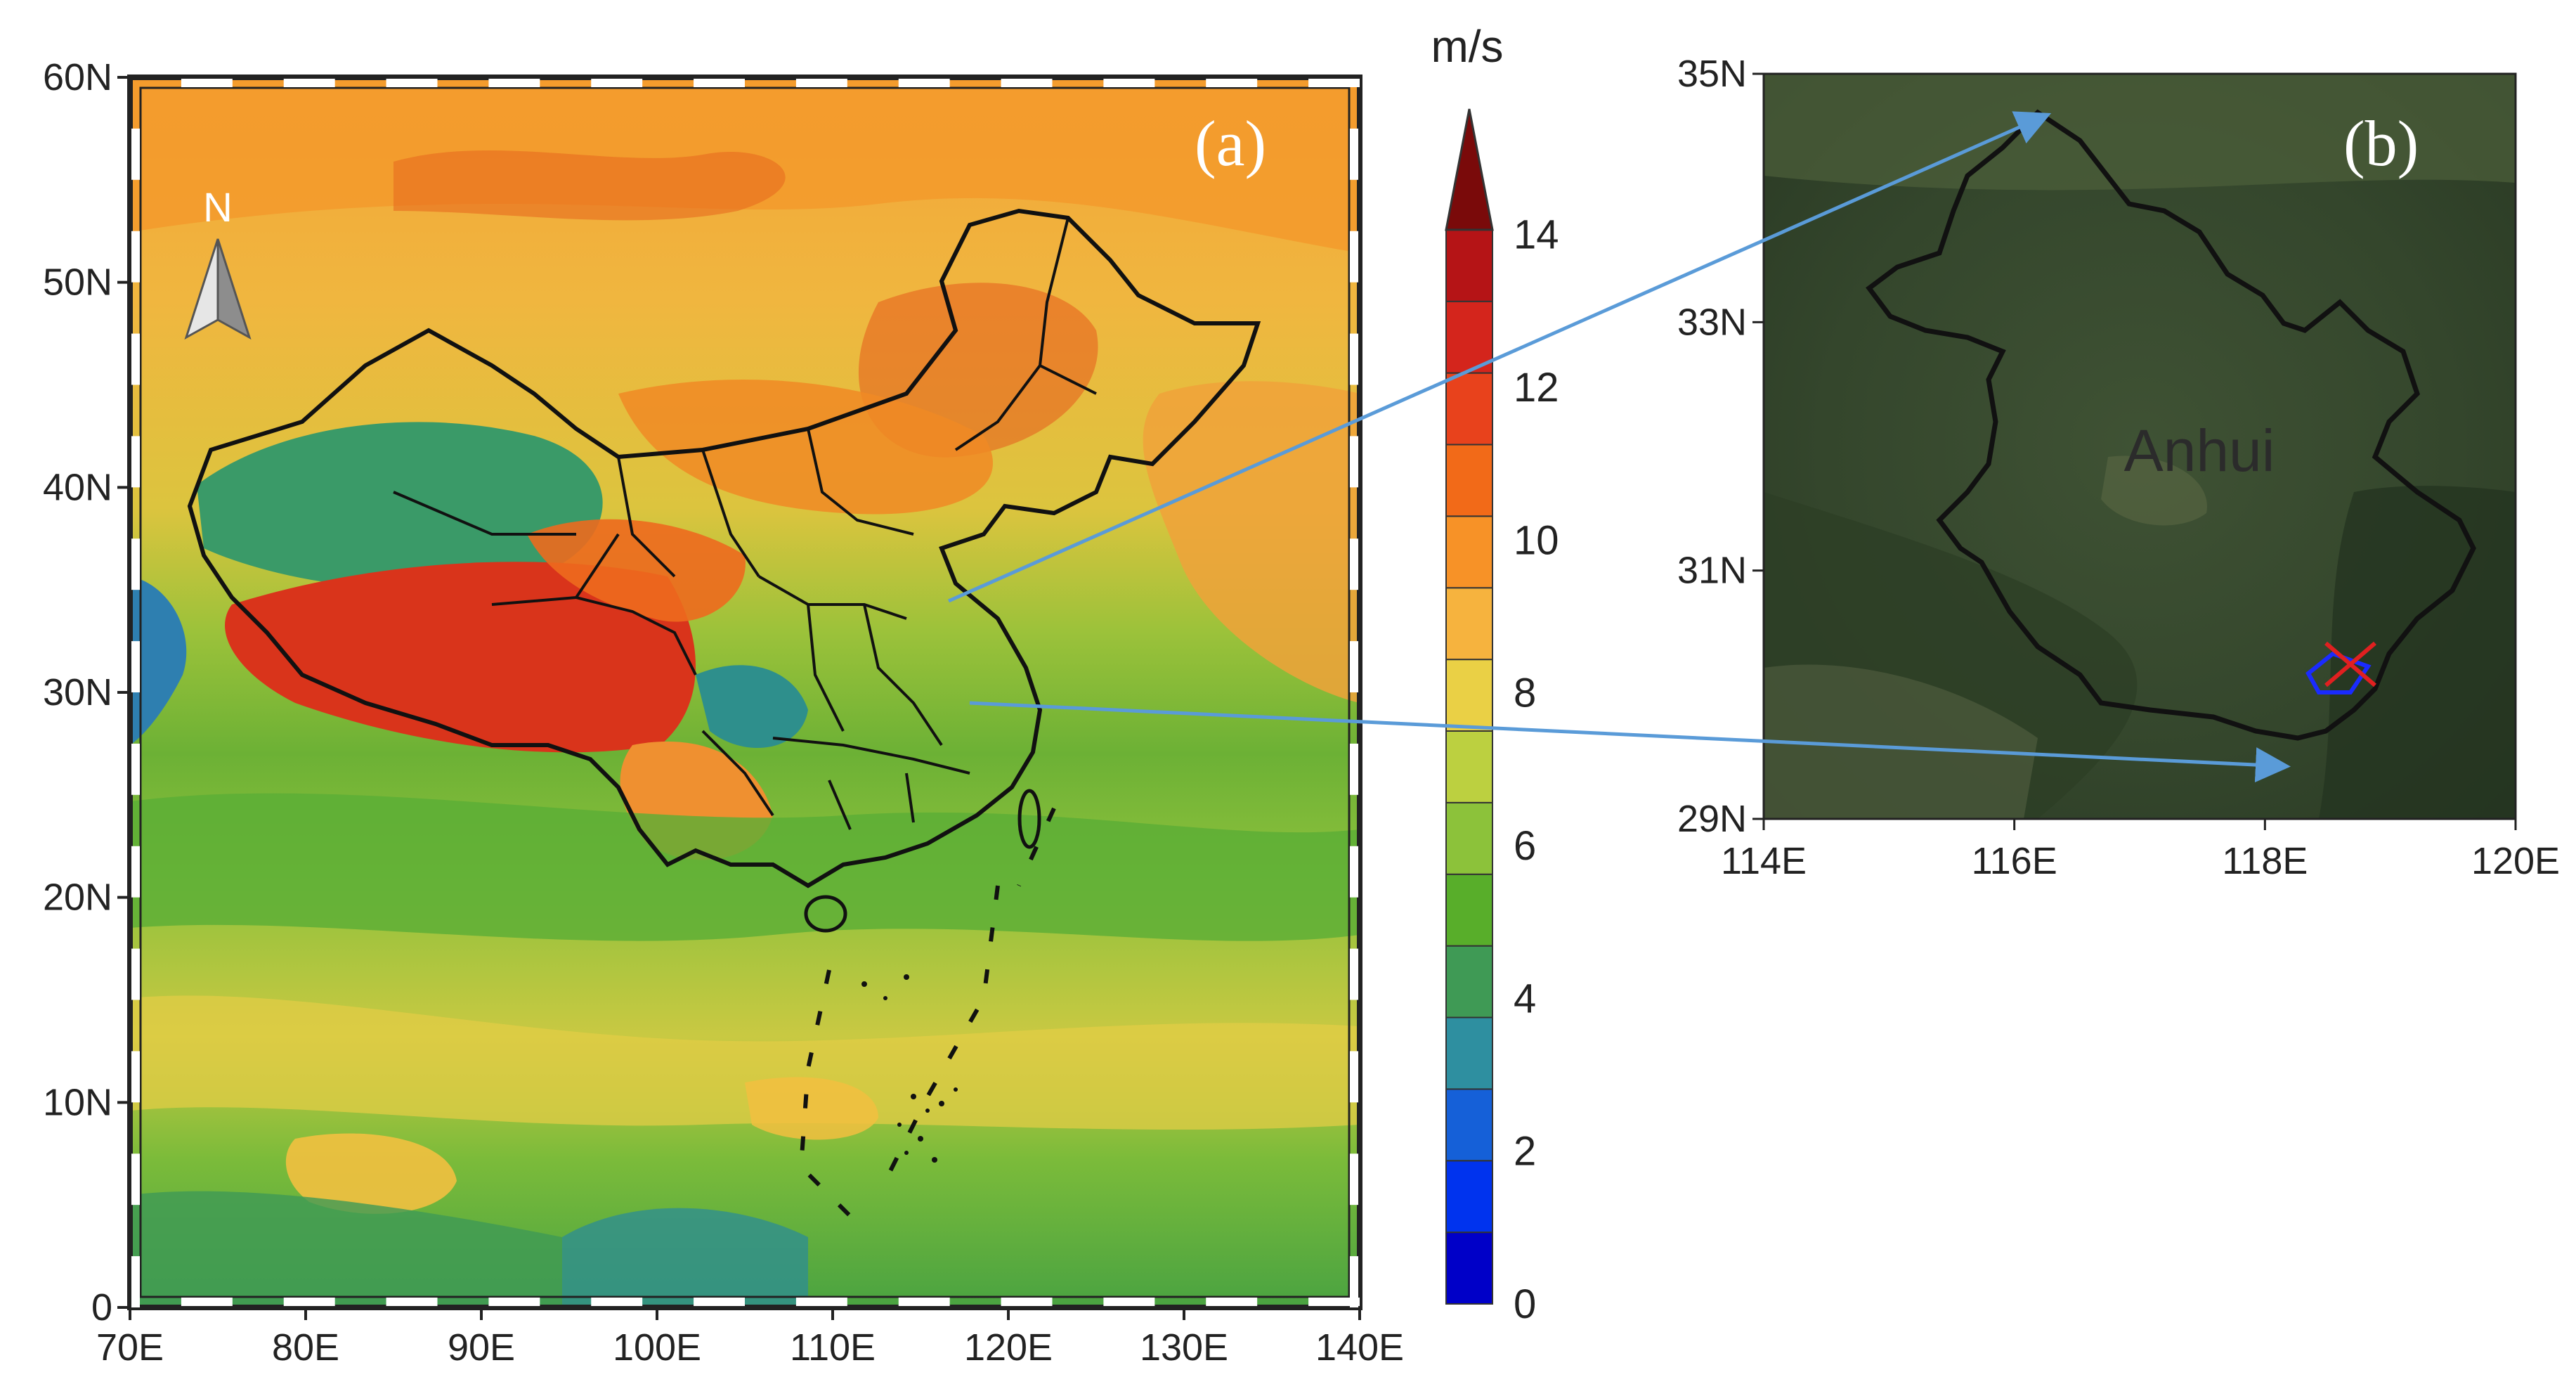 This screenshot has height=1396, width=2576. I want to click on x-tick-label: 140E, so click(1359, 1347).